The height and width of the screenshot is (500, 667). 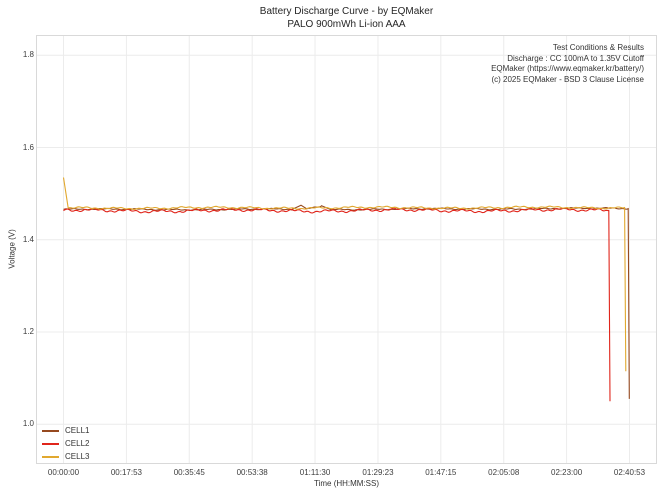 I want to click on legend-item-cell3: CELL3, so click(x=65, y=456).